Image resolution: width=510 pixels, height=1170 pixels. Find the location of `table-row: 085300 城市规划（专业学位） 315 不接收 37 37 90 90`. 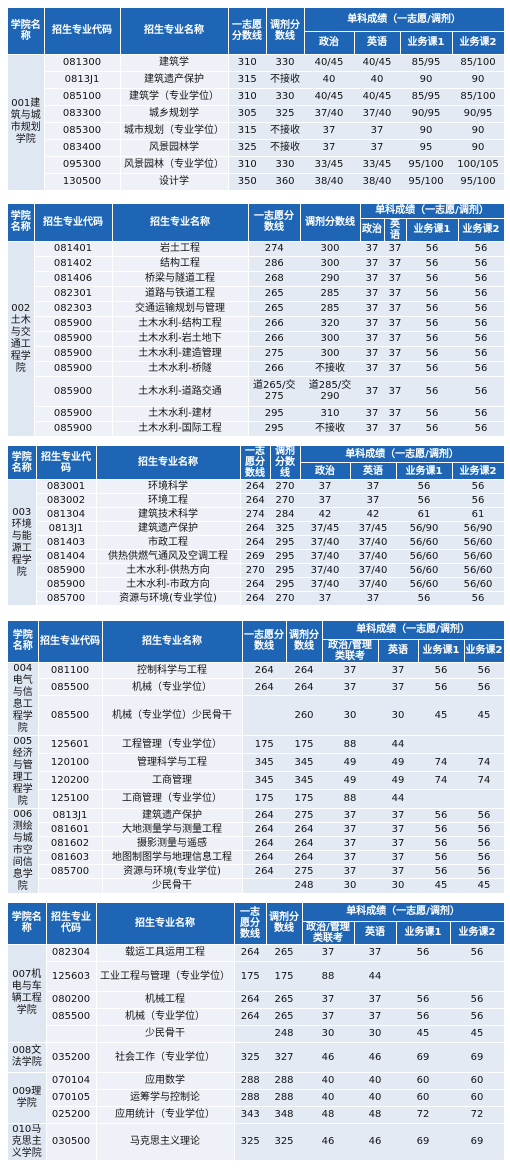

table-row: 085300 城市规划（专业学位） 315 不接收 37 37 90 90 is located at coordinates (256, 131).